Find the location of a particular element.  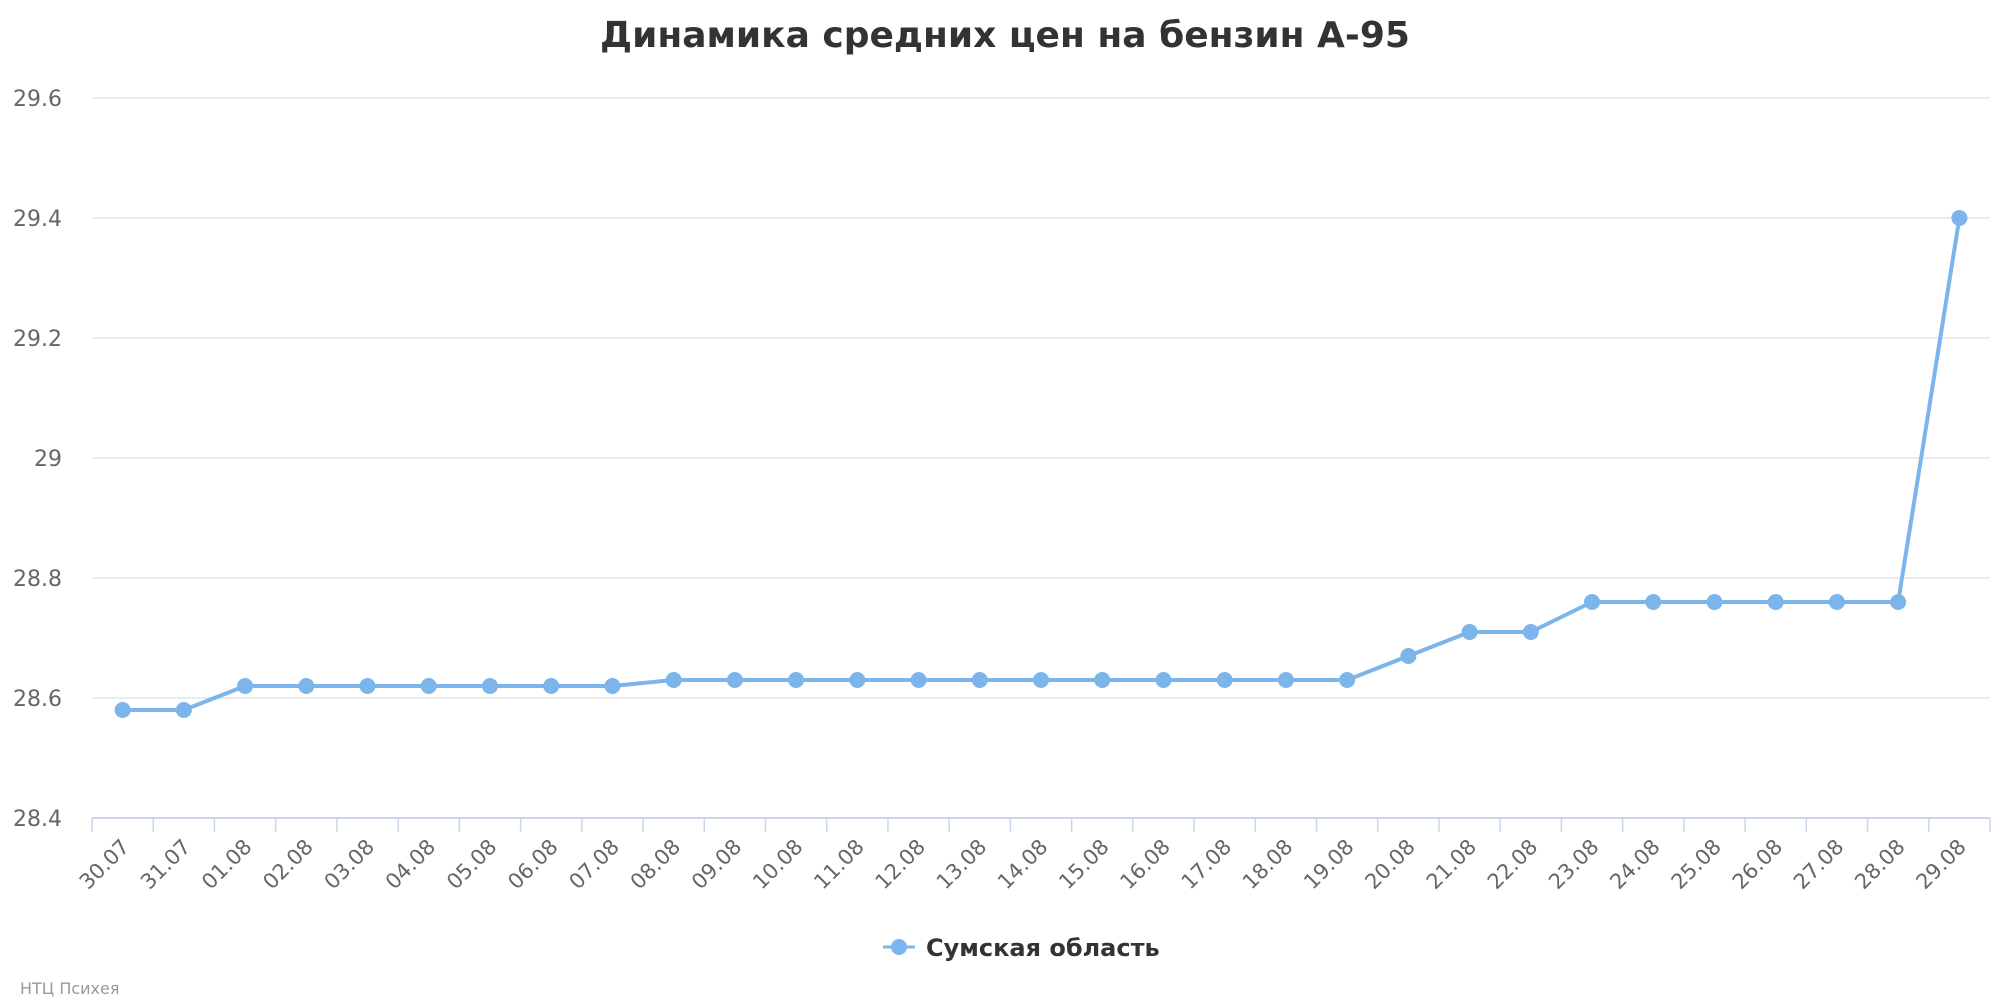

y-axis: 28.4 28.6 28.8 29 29.2 29.4 29.6 is located at coordinates (37, 459).